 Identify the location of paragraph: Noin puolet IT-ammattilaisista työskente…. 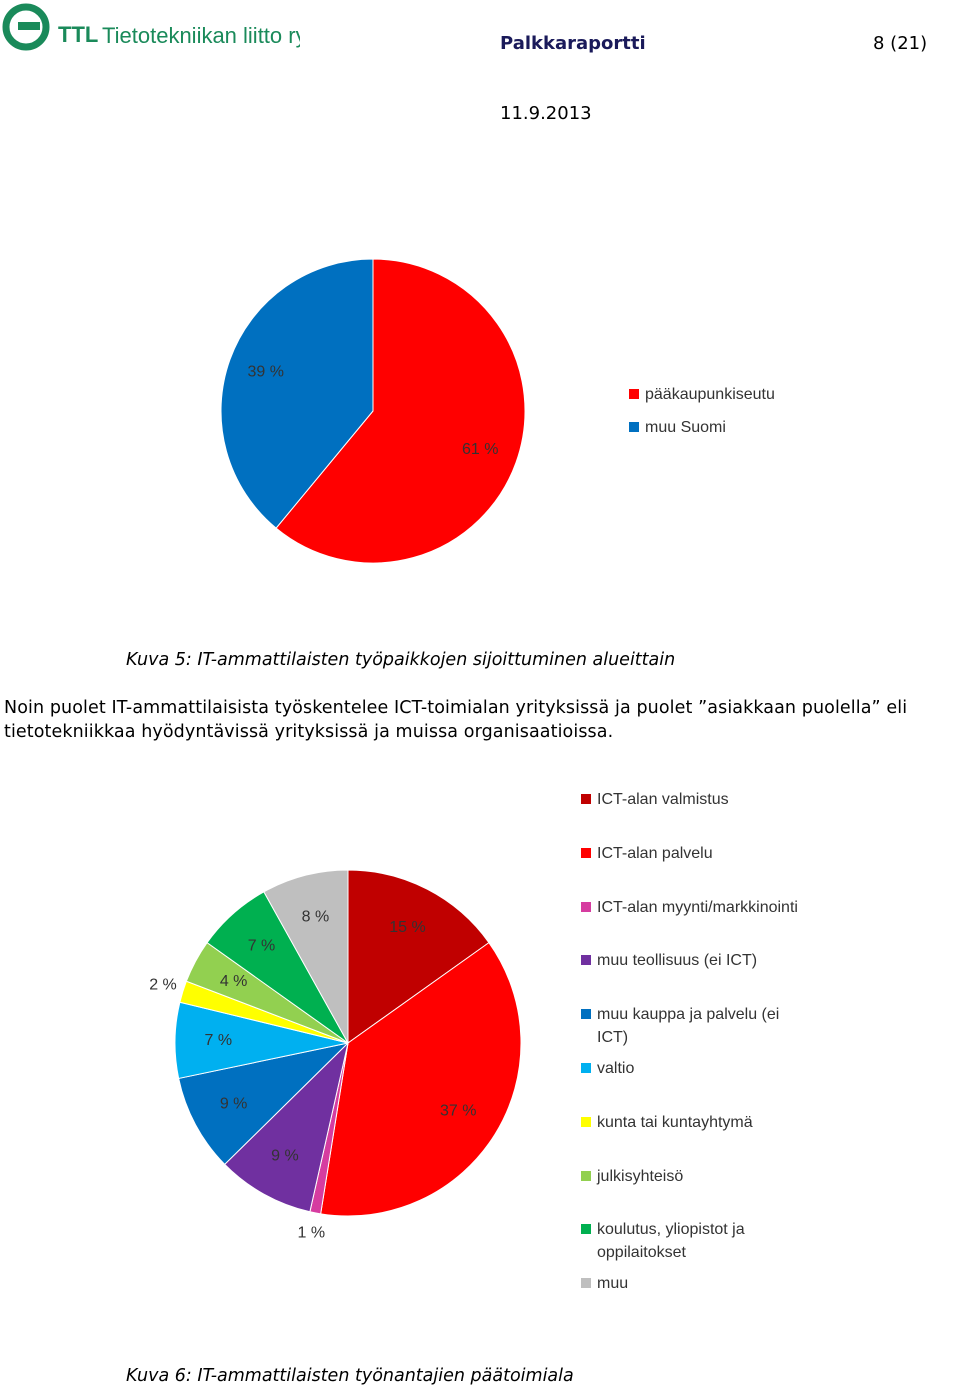
(456, 720).